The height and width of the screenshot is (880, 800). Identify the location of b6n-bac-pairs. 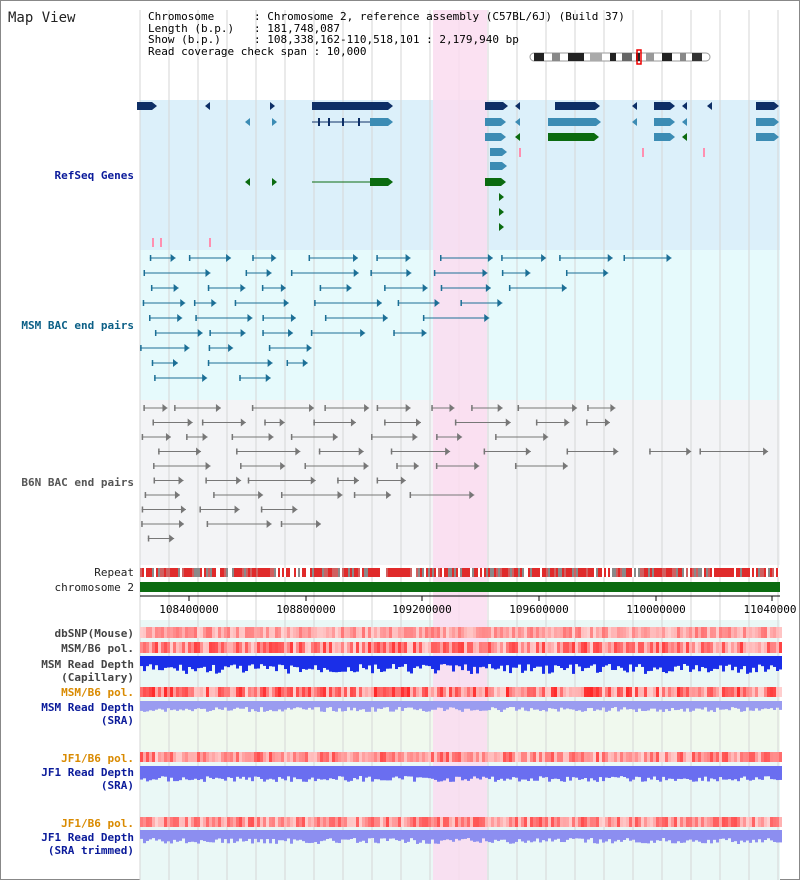
(455, 473).